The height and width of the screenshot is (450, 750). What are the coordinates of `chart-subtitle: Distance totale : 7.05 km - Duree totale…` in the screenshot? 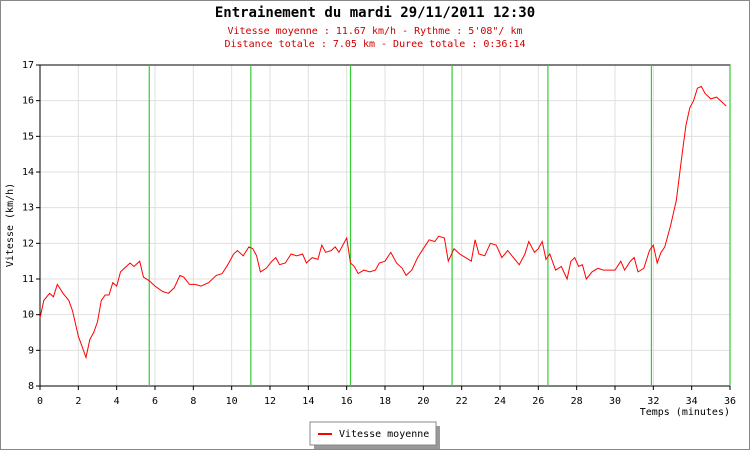 It's located at (374, 44).